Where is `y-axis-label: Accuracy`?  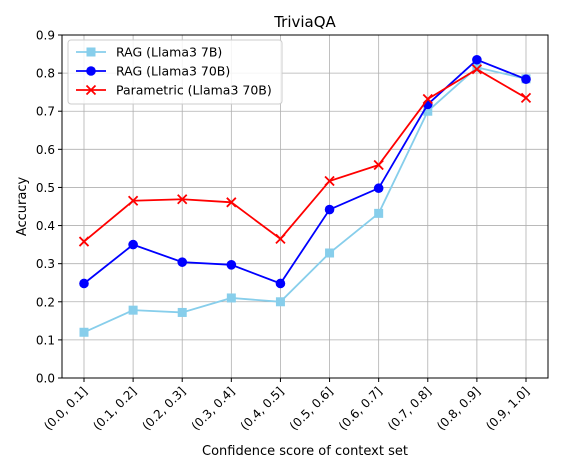
y-axis-label: Accuracy is located at coordinates (22, 207).